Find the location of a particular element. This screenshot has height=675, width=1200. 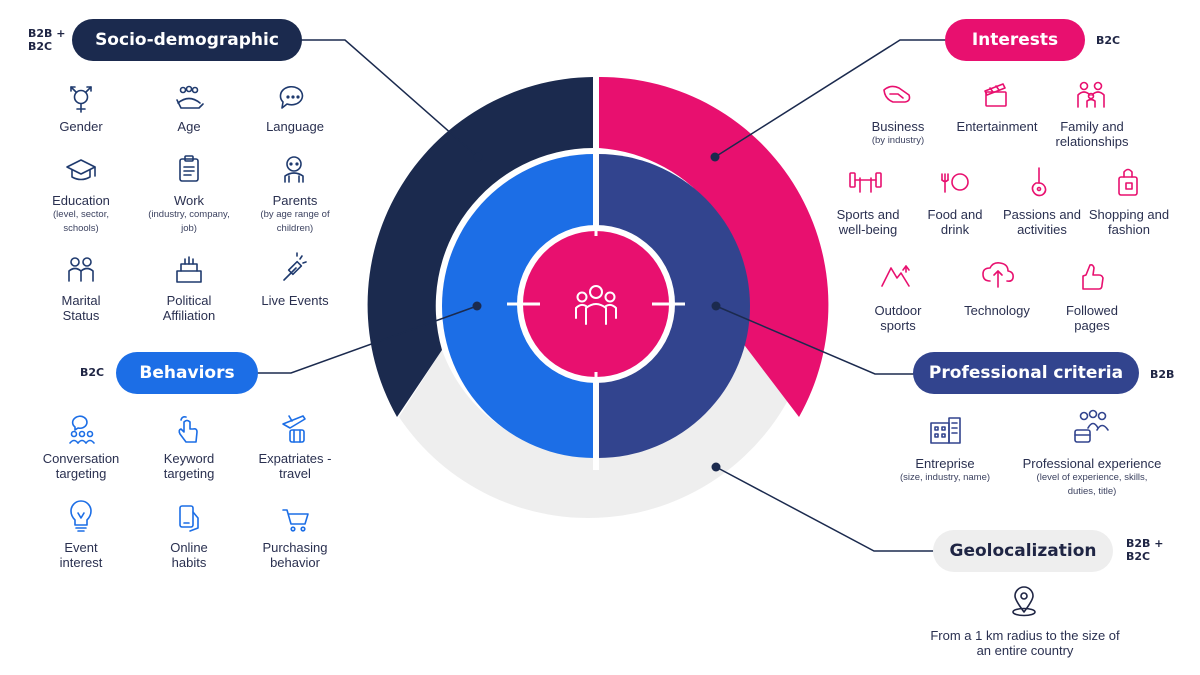

interests-item-shopping: Shopping and fashion is located at coordinates (1129, 222).